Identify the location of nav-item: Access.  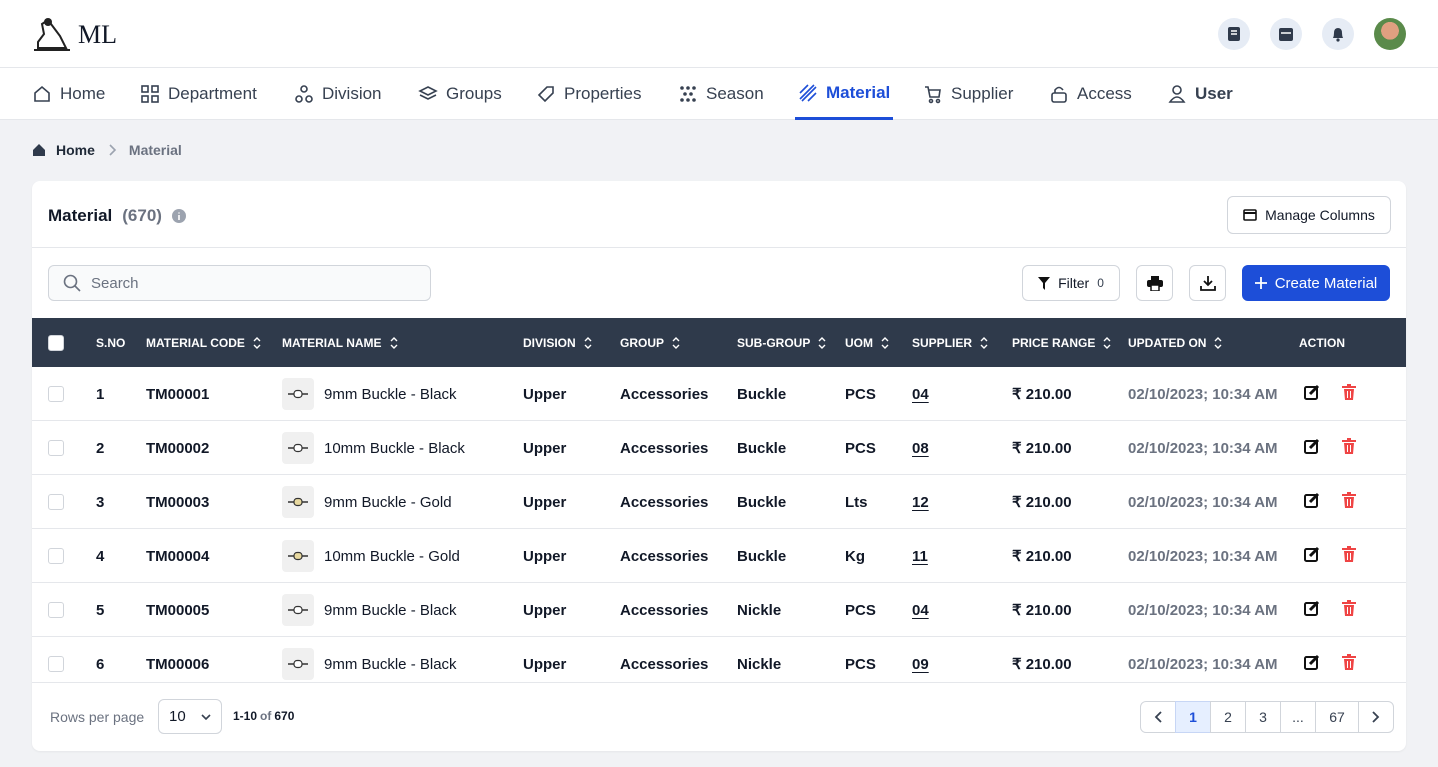
(1090, 94).